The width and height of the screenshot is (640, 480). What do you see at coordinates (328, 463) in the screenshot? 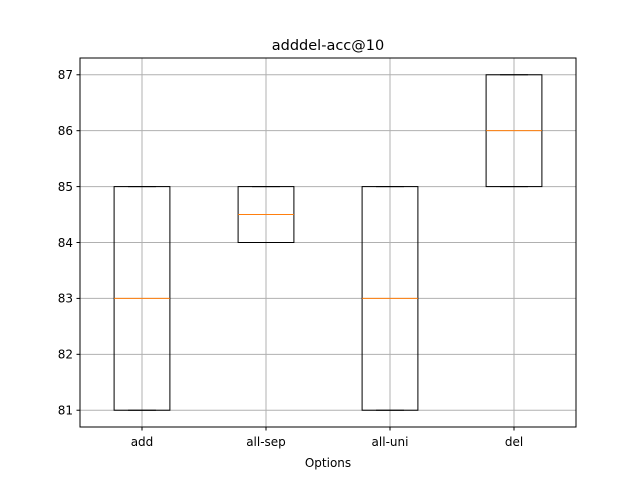
I see `x-axis-label: Options` at bounding box center [328, 463].